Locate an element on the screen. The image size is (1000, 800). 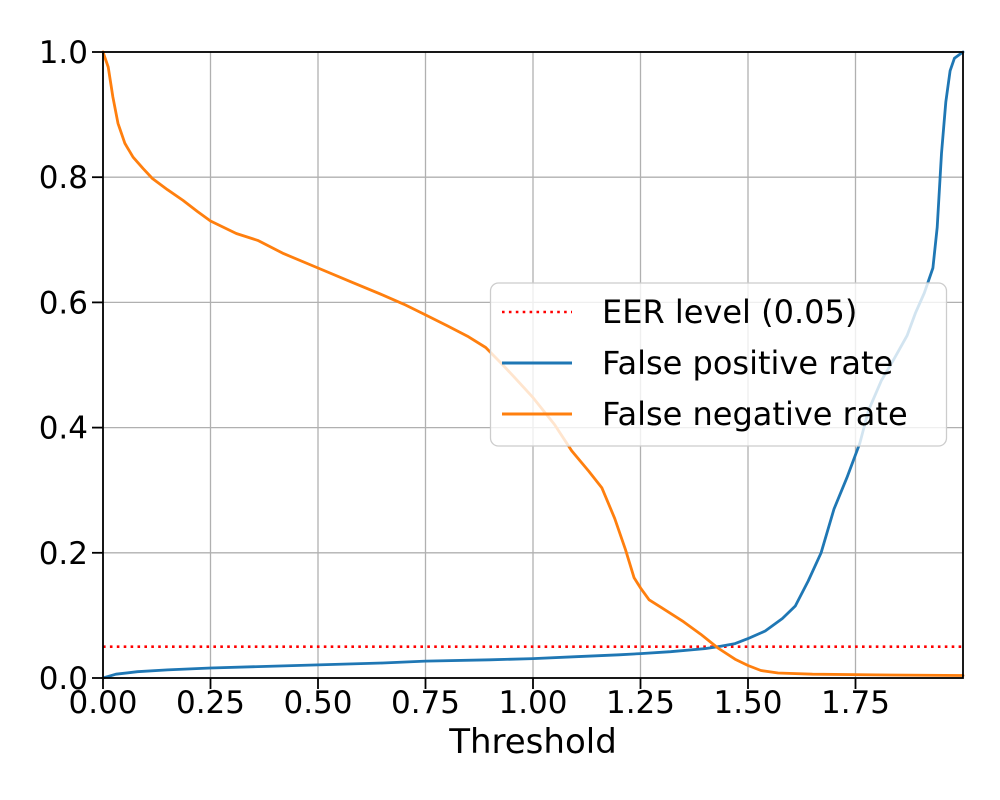
x-tick-label: 0.00 is located at coordinates (102, 703).